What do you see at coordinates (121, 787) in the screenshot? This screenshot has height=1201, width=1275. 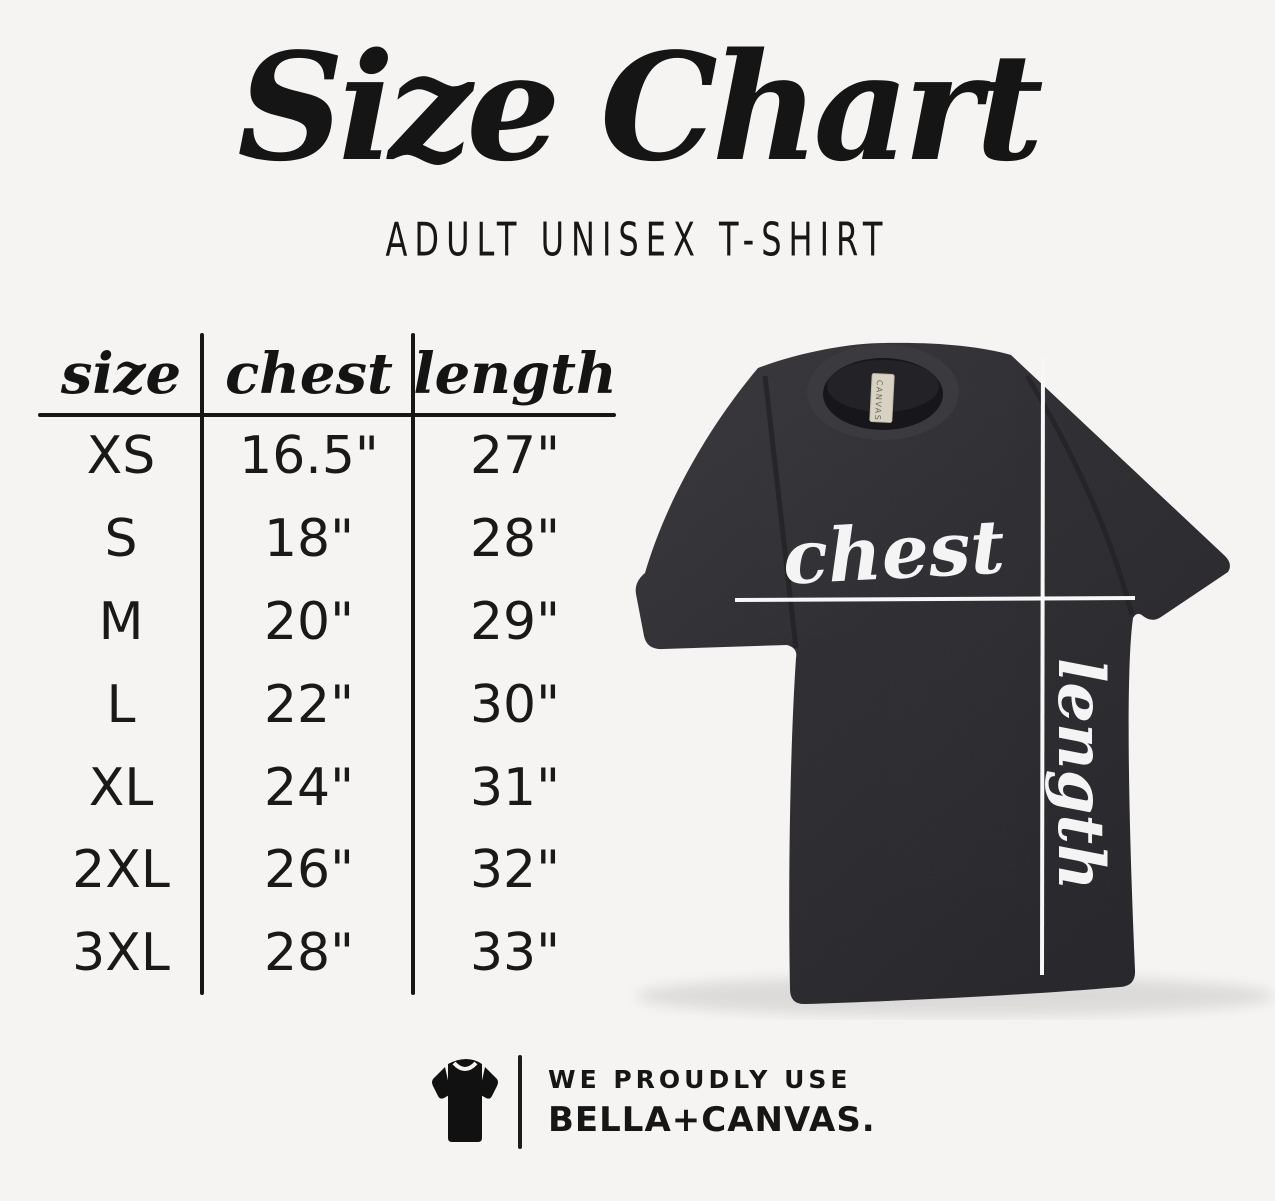 I see `size-cell: XL` at bounding box center [121, 787].